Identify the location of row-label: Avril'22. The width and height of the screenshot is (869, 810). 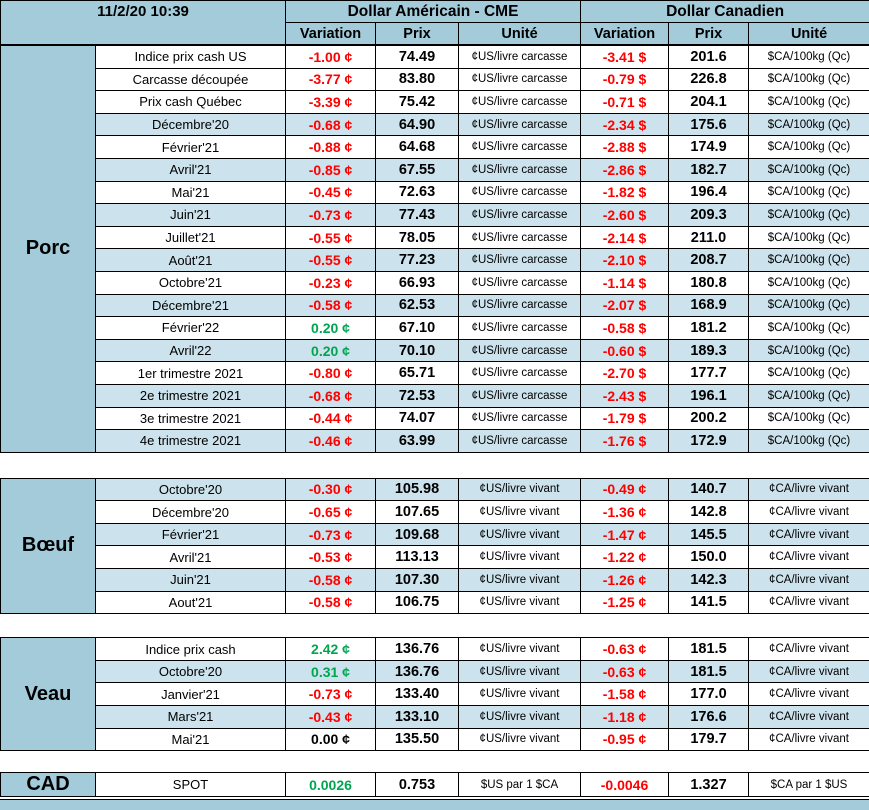
(190, 350).